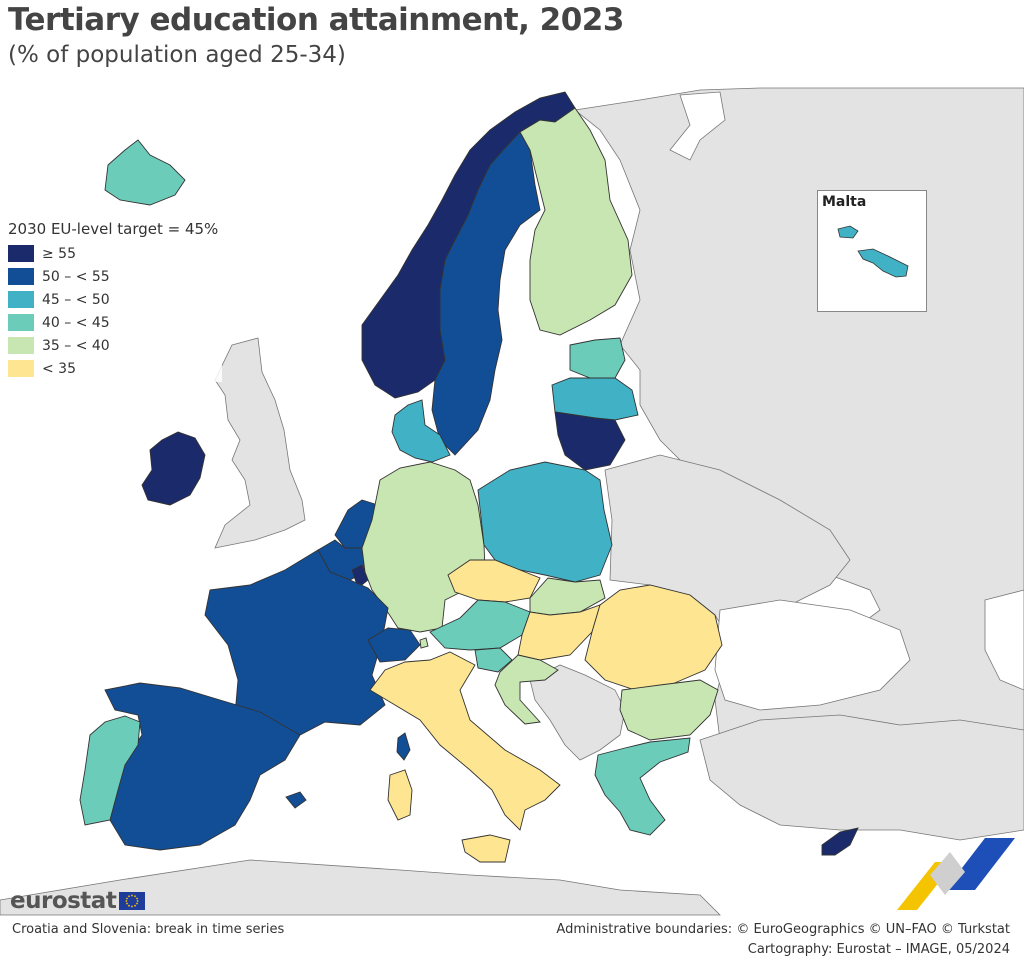 This screenshot has height=971, width=1024. I want to click on country-italy-sicily, so click(486, 848).